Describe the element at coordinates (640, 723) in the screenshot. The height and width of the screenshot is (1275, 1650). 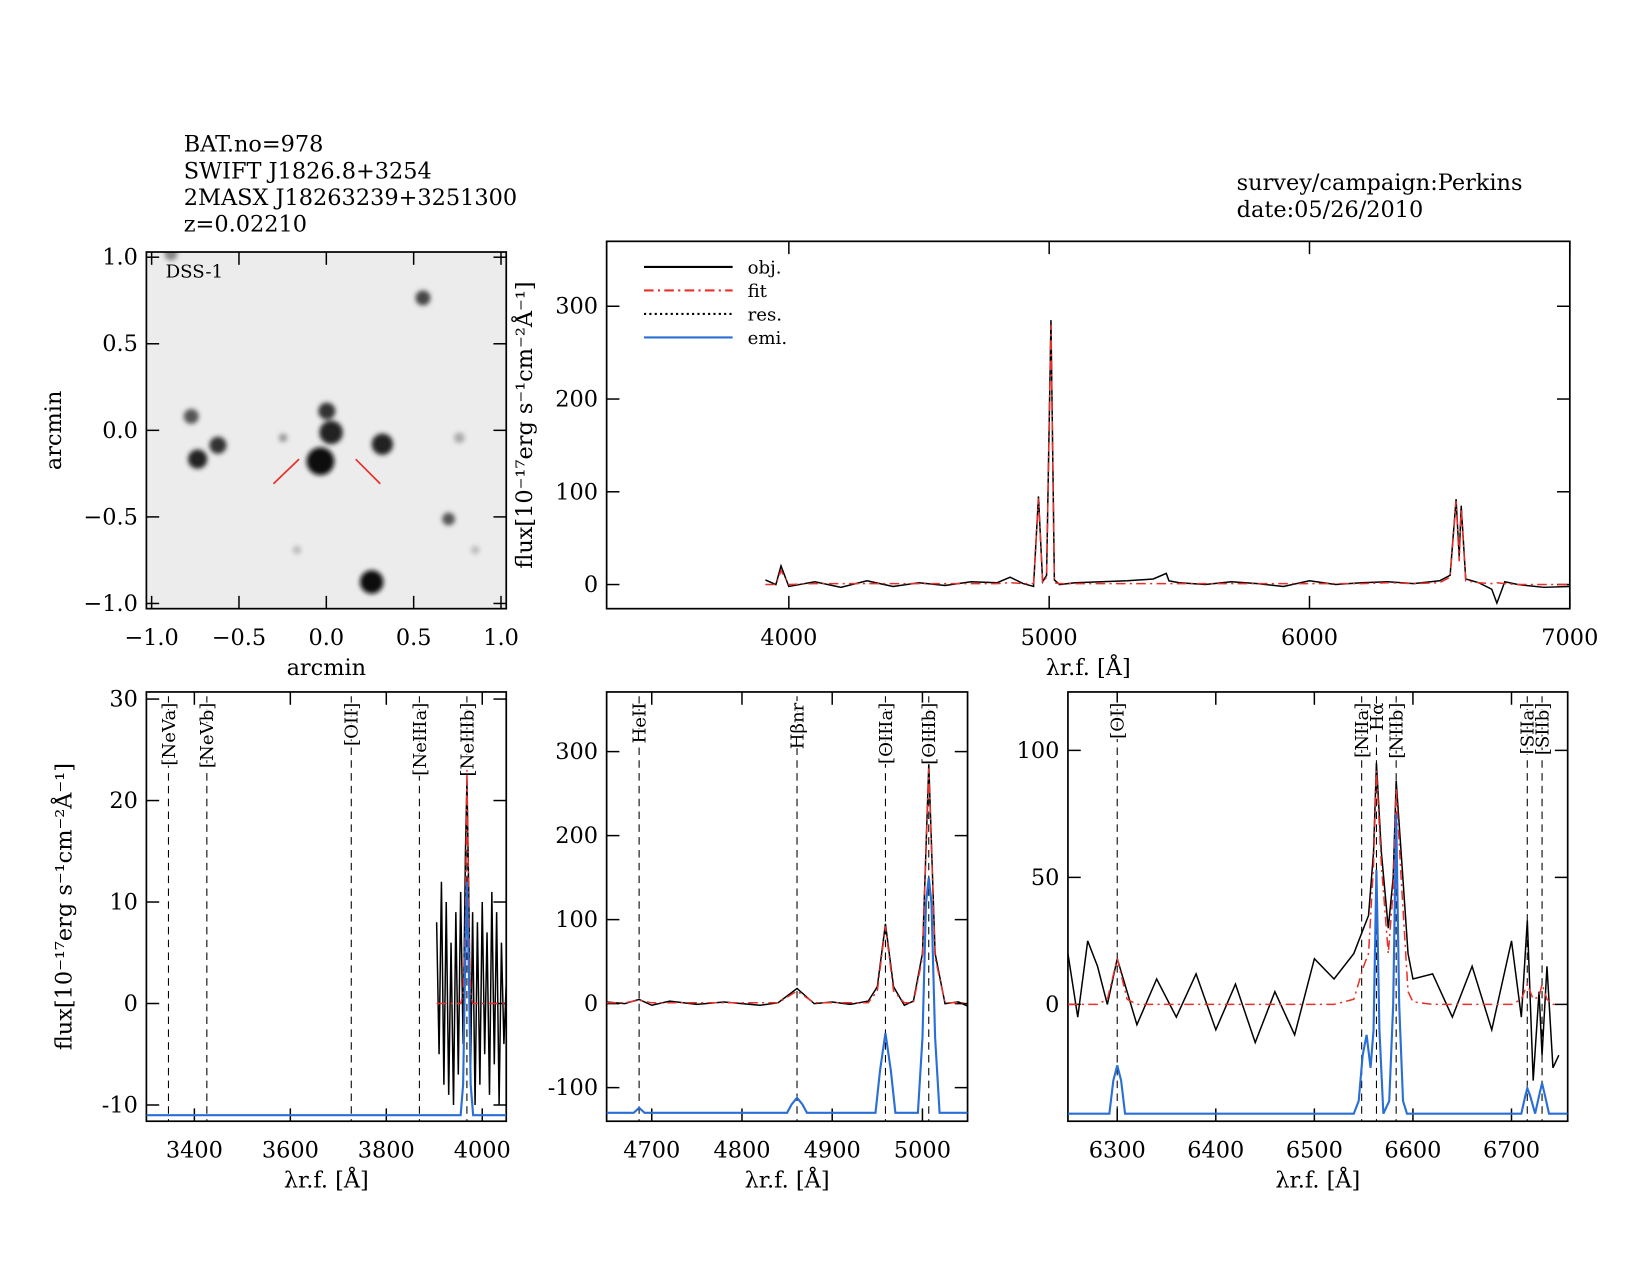
I see `line-label: HeII` at that location.